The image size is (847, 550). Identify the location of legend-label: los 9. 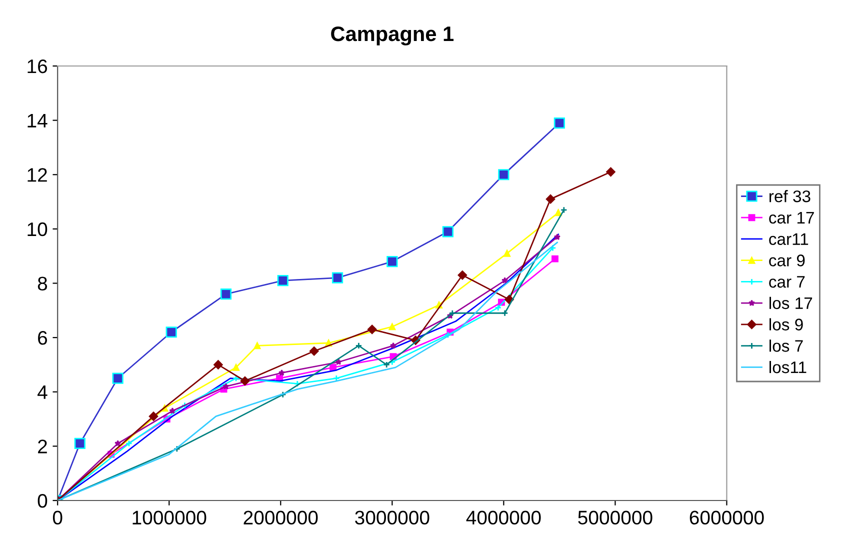
(786, 324).